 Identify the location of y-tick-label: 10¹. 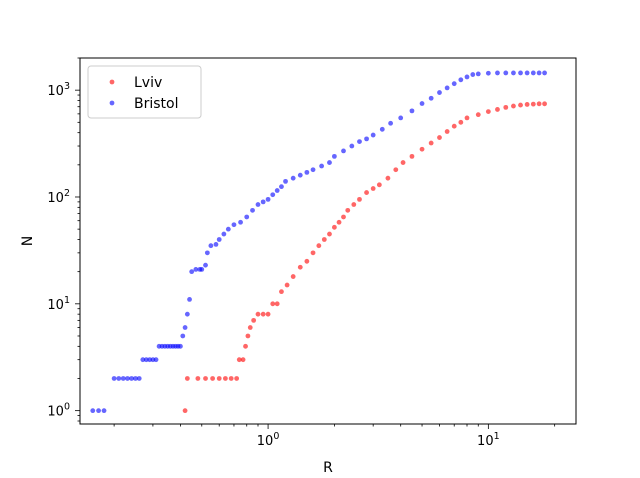
(58, 304).